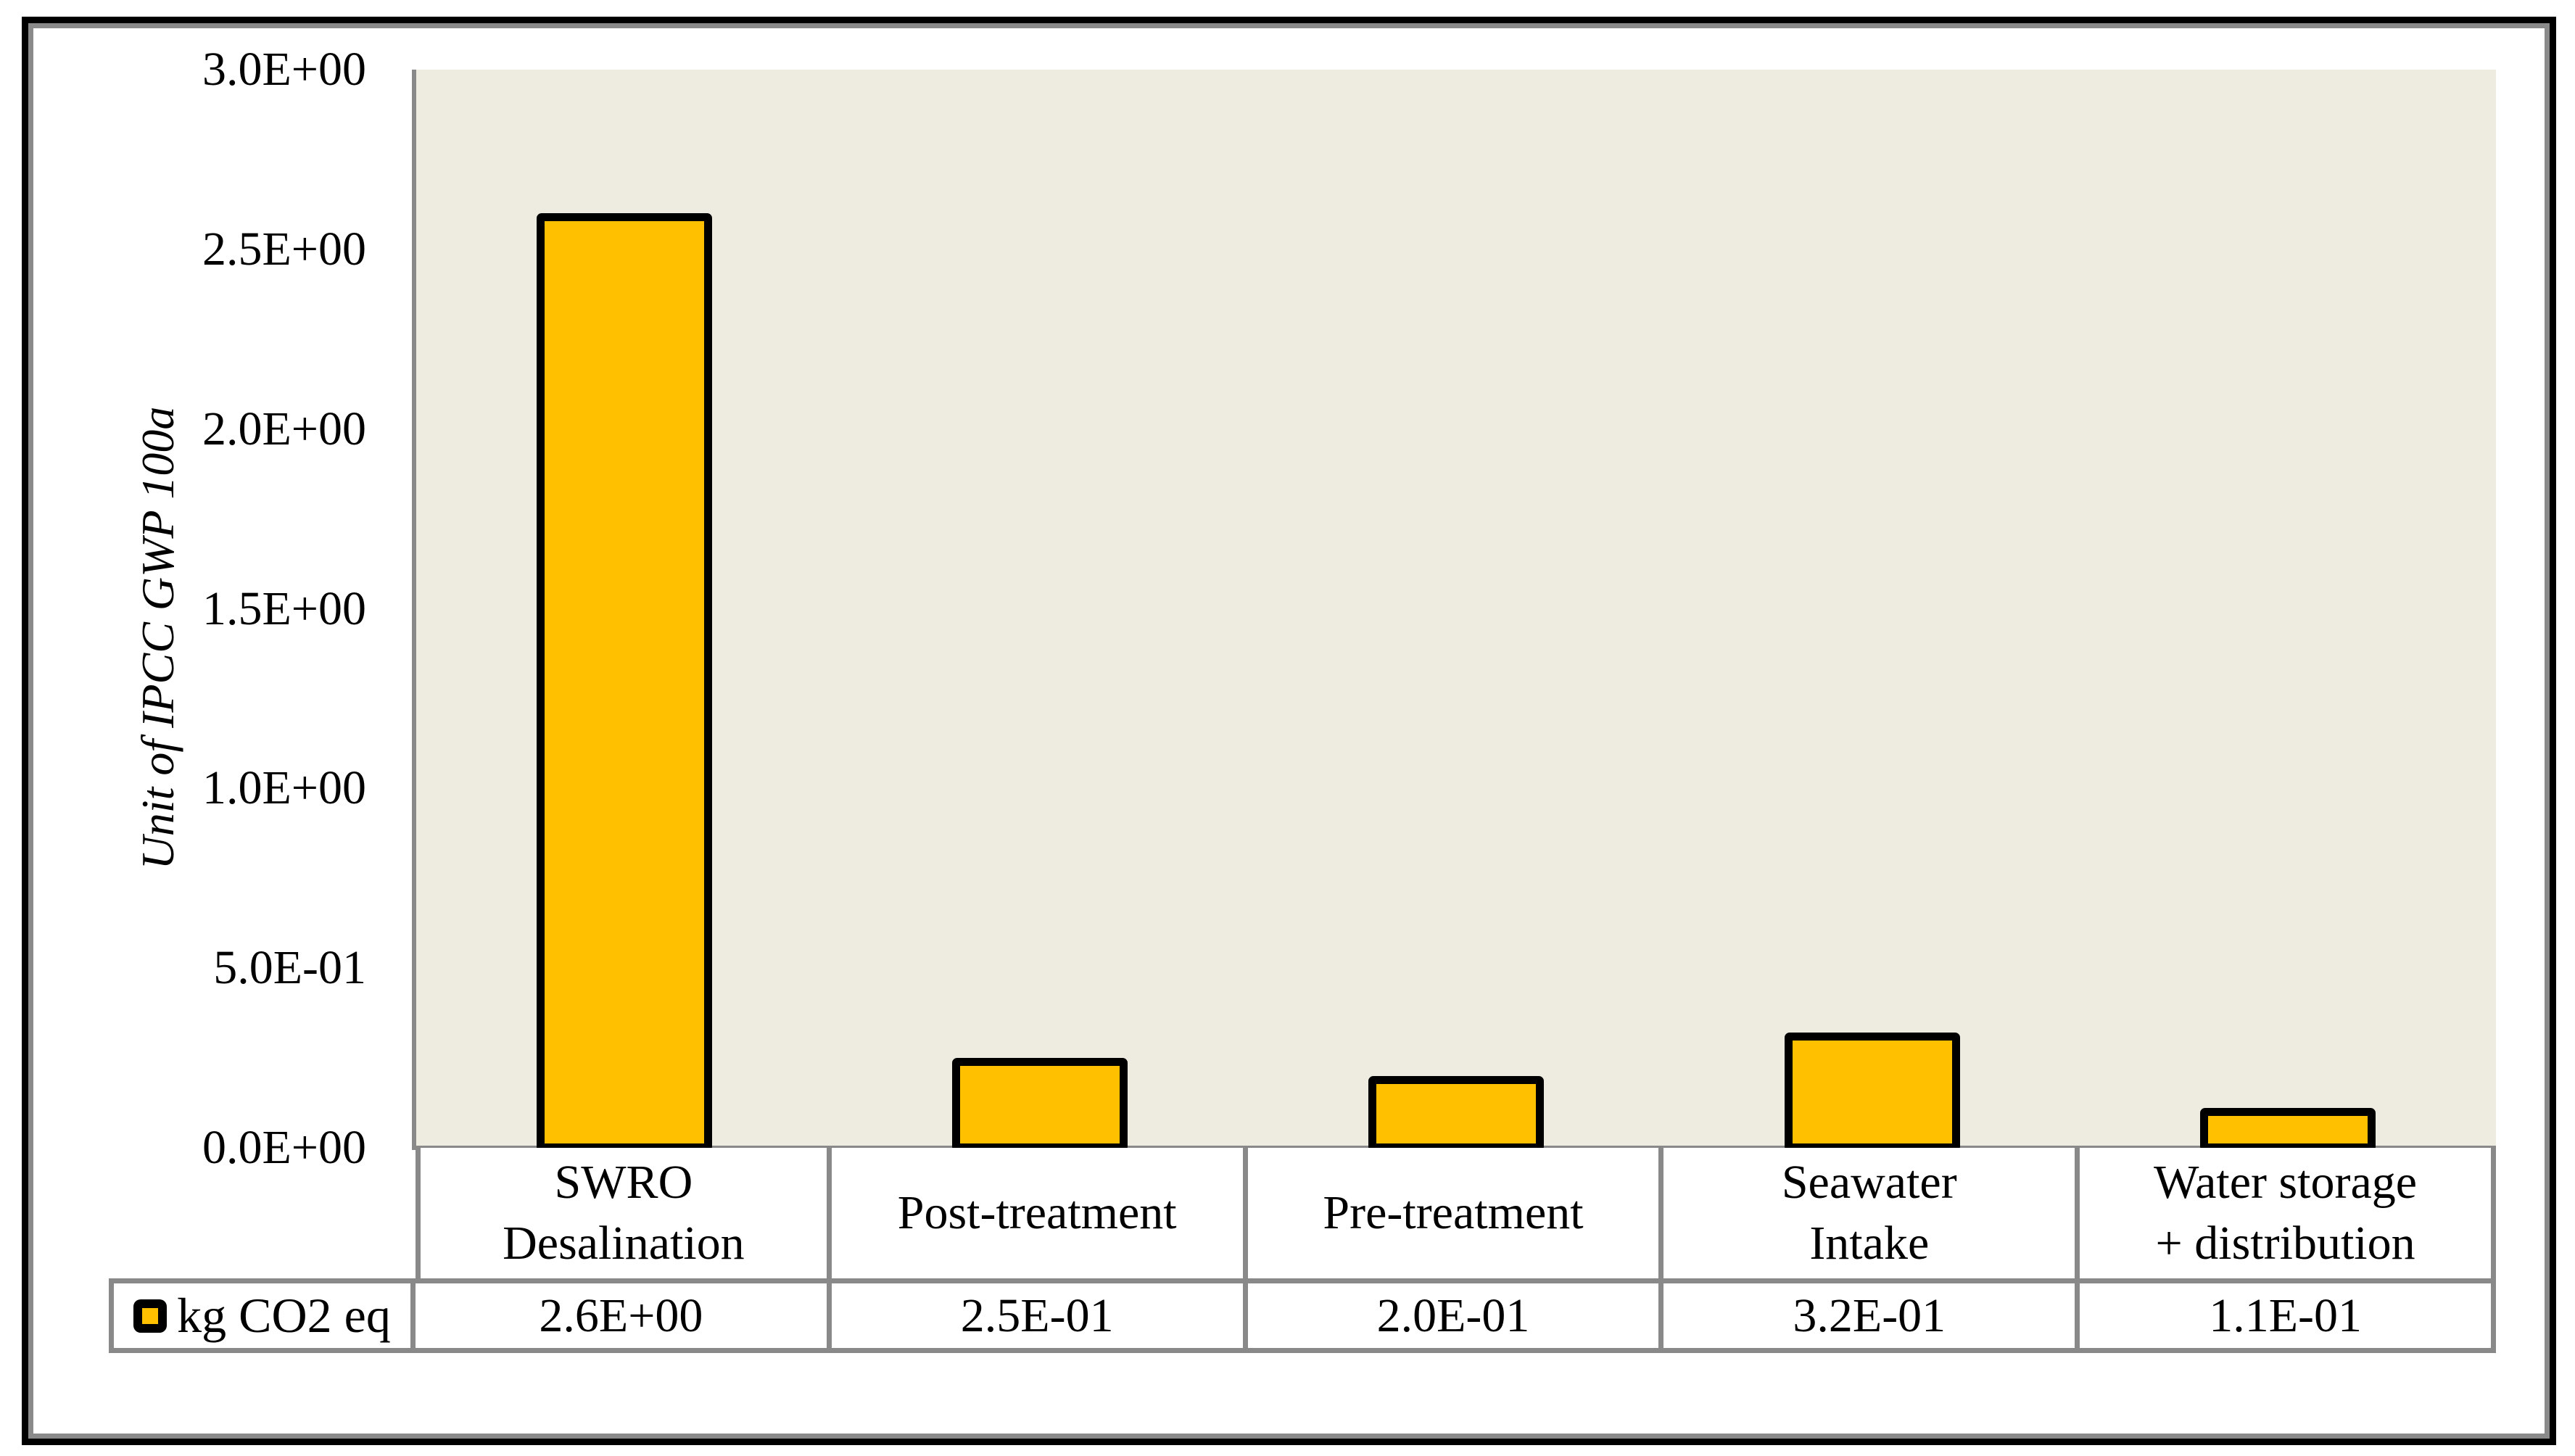  I want to click on legend-series-name: kg CO2 eq, so click(284, 1315).